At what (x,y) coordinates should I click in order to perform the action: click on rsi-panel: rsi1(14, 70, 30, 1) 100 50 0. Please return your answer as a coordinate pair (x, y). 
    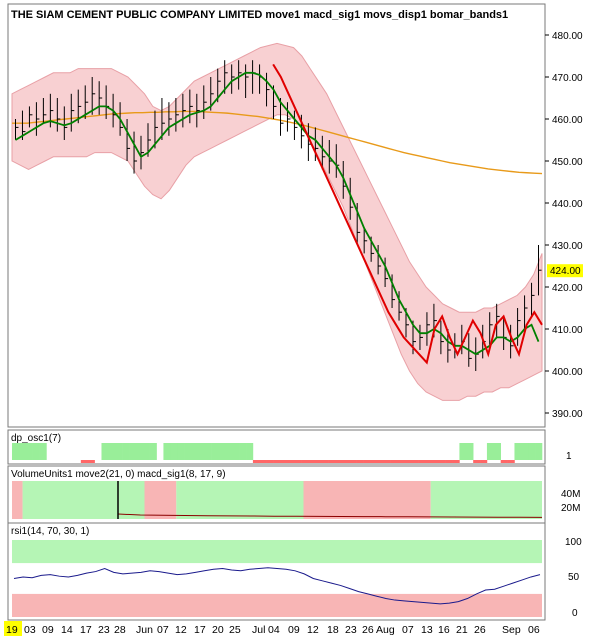
    Looking at the image, I should click on (294, 571).